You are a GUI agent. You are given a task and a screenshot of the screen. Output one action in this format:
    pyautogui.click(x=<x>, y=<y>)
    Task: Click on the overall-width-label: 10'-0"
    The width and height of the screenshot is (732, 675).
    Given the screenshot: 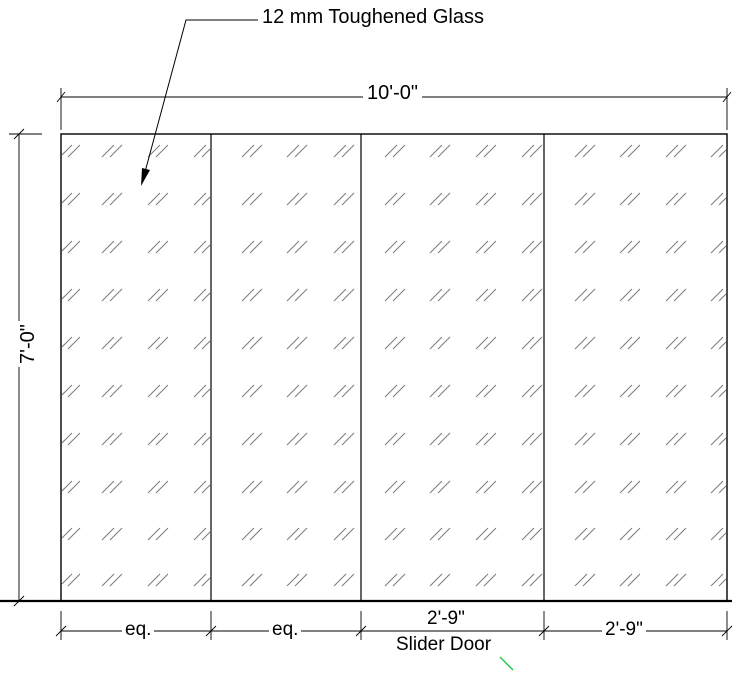 What is the action you would take?
    pyautogui.click(x=392, y=93)
    